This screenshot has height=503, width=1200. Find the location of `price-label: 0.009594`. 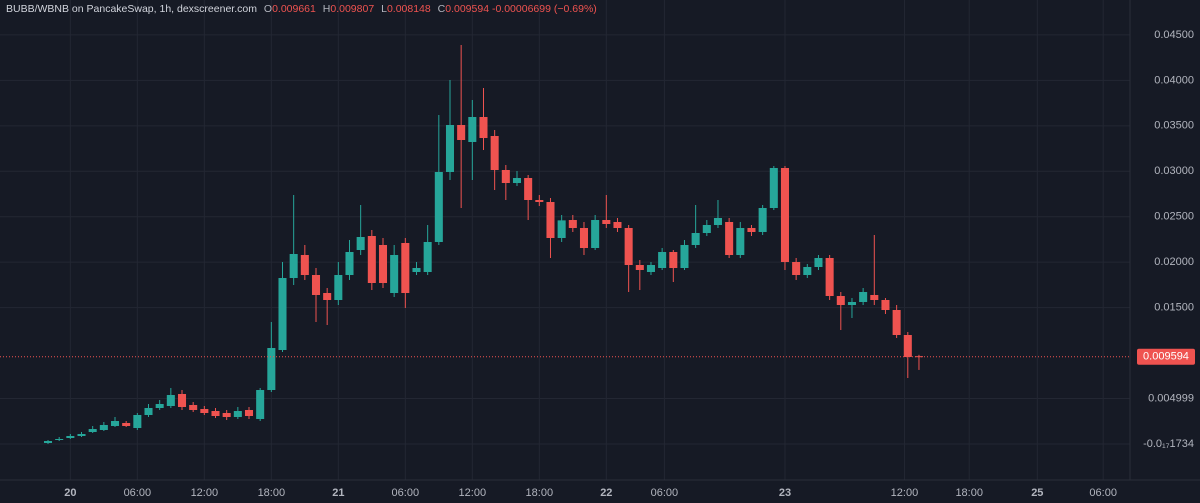

price-label: 0.009594 is located at coordinates (1166, 357).